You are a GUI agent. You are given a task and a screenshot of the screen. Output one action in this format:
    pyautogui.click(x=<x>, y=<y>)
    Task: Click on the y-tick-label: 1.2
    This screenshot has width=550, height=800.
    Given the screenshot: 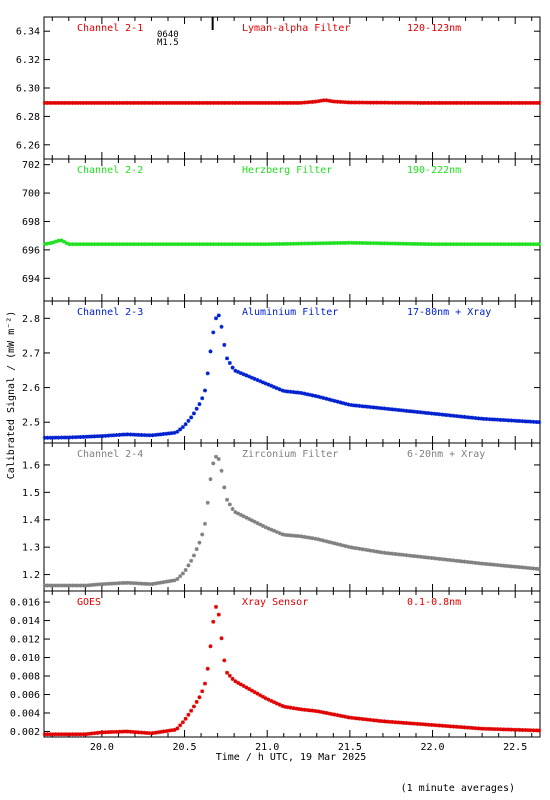 What is the action you would take?
    pyautogui.click(x=31, y=575)
    